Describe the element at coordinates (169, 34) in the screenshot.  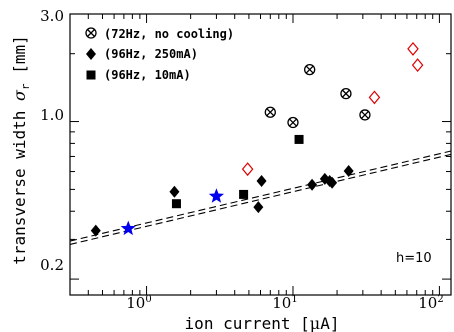
I see `legend-label: (72Hz, no cooling)` at that location.